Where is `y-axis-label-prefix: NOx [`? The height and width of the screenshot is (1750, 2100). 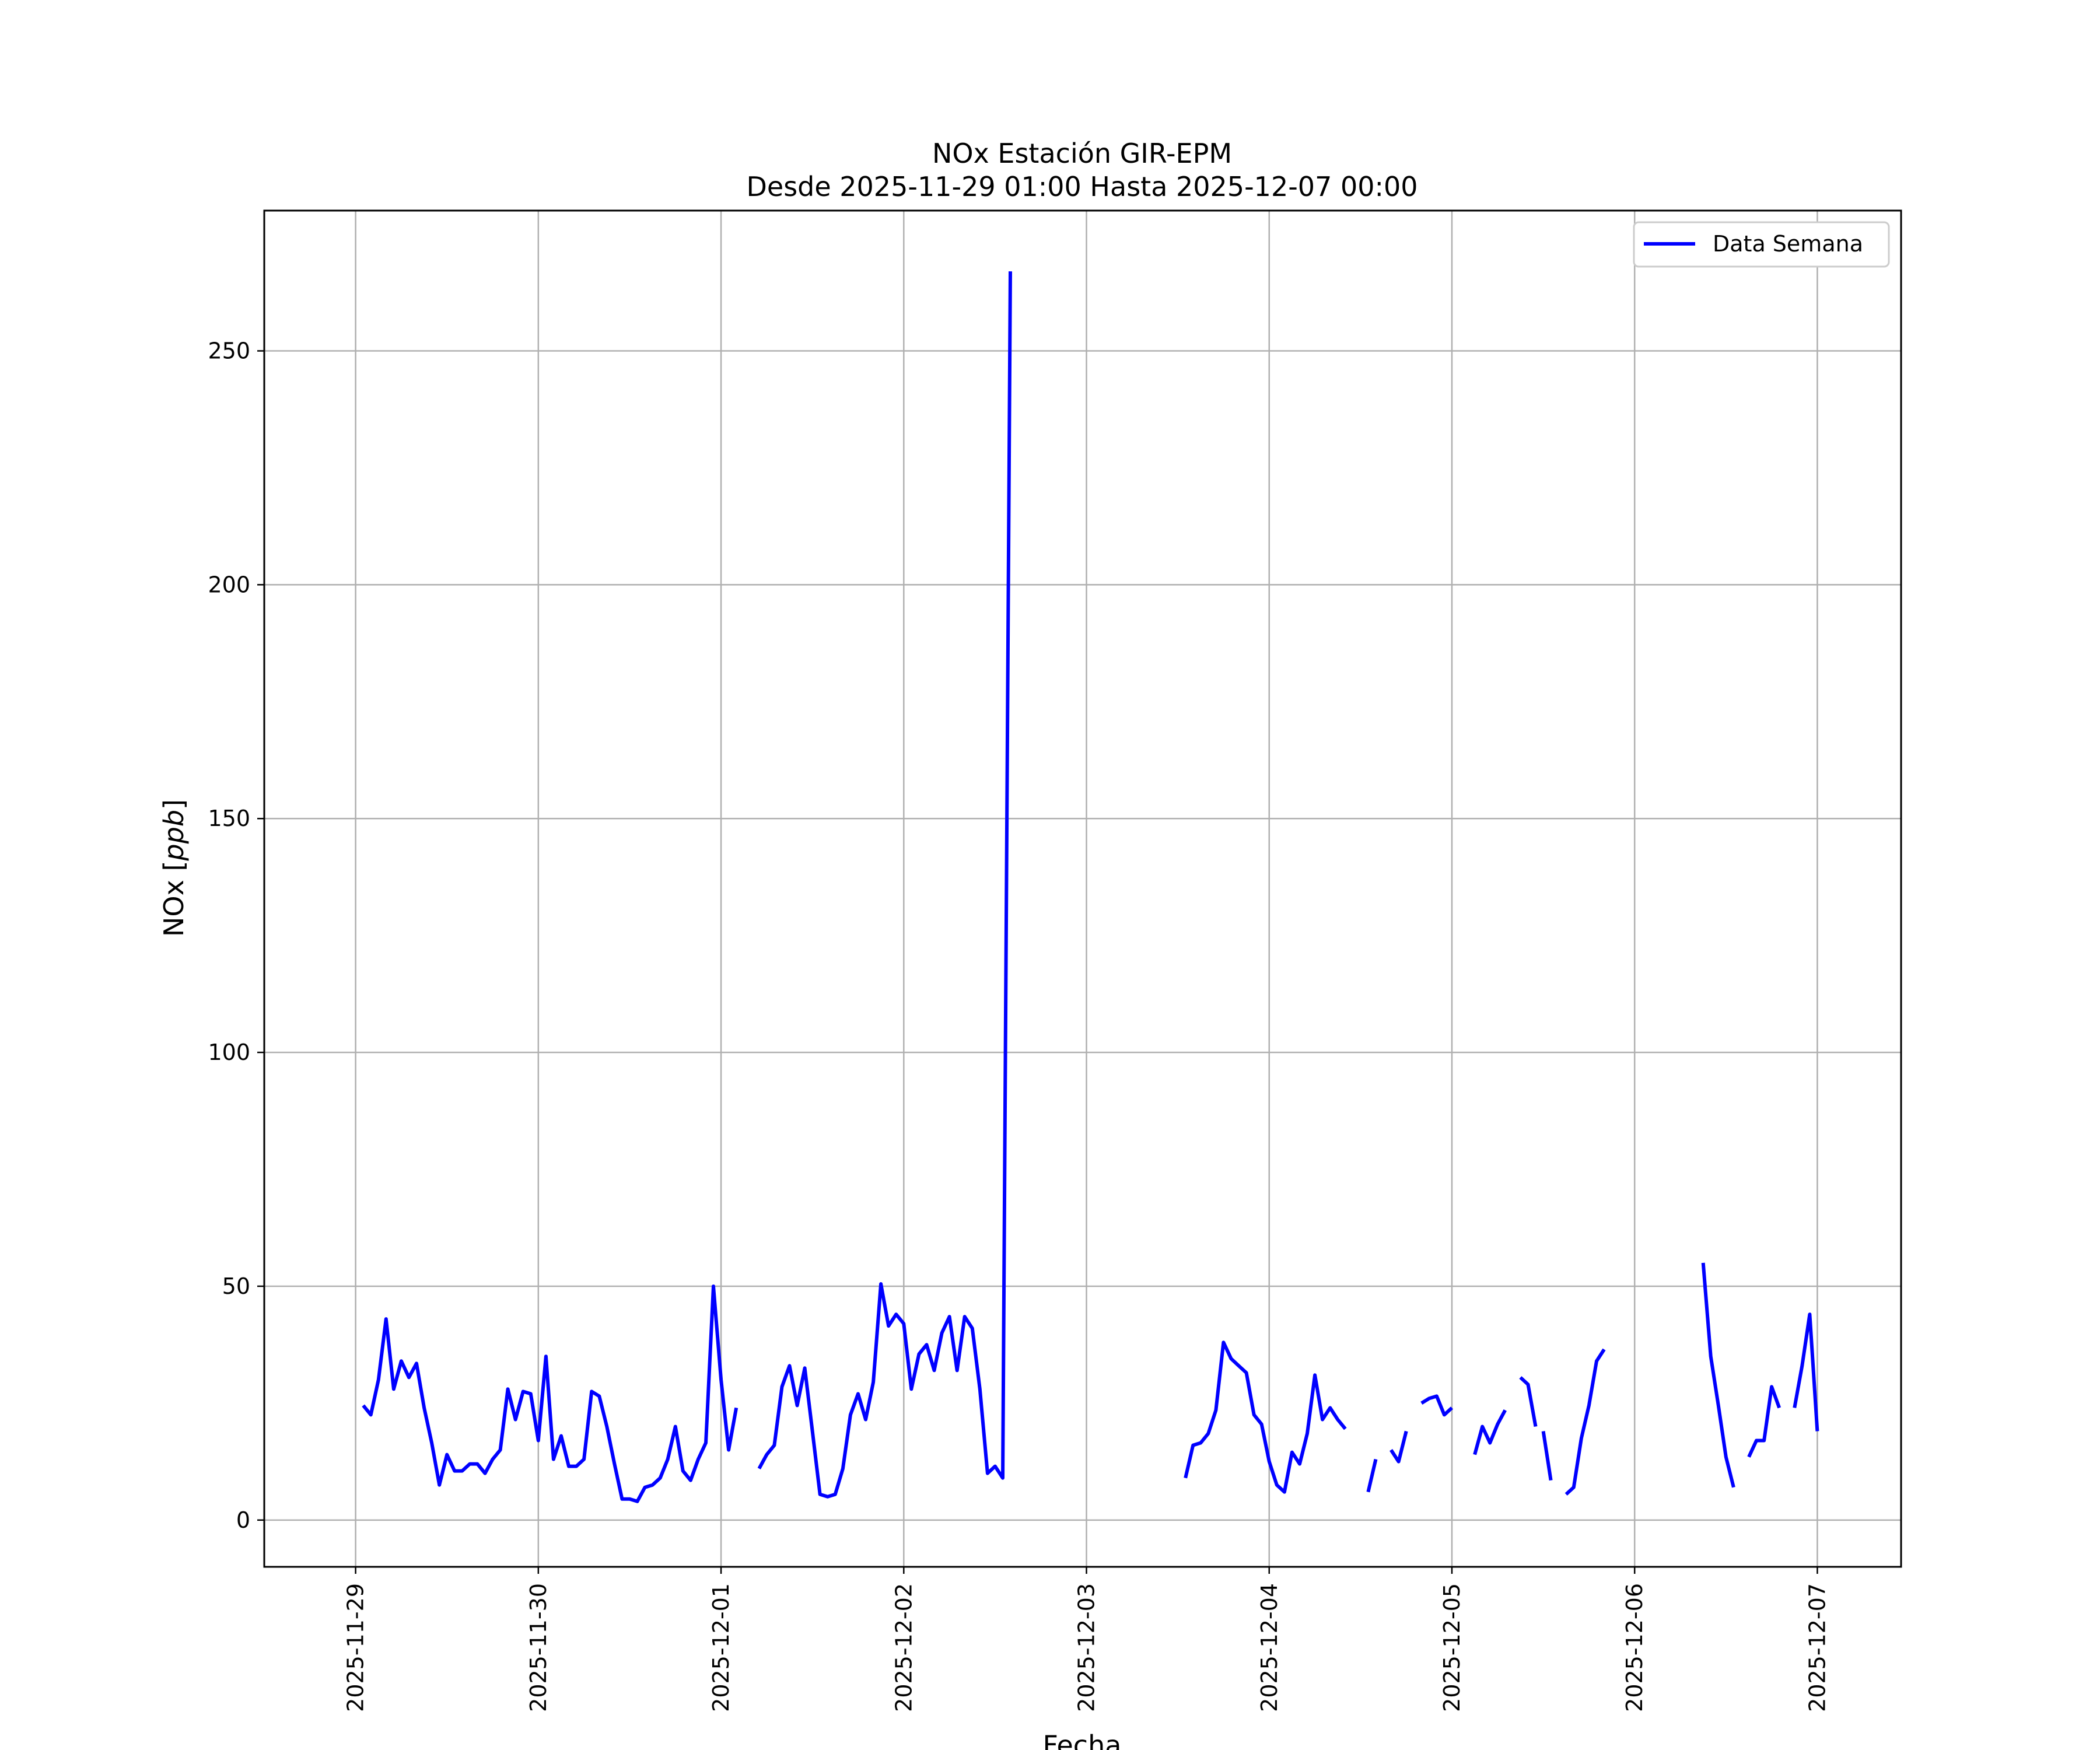
y-axis-label-prefix: NOx [ is located at coordinates (174, 899).